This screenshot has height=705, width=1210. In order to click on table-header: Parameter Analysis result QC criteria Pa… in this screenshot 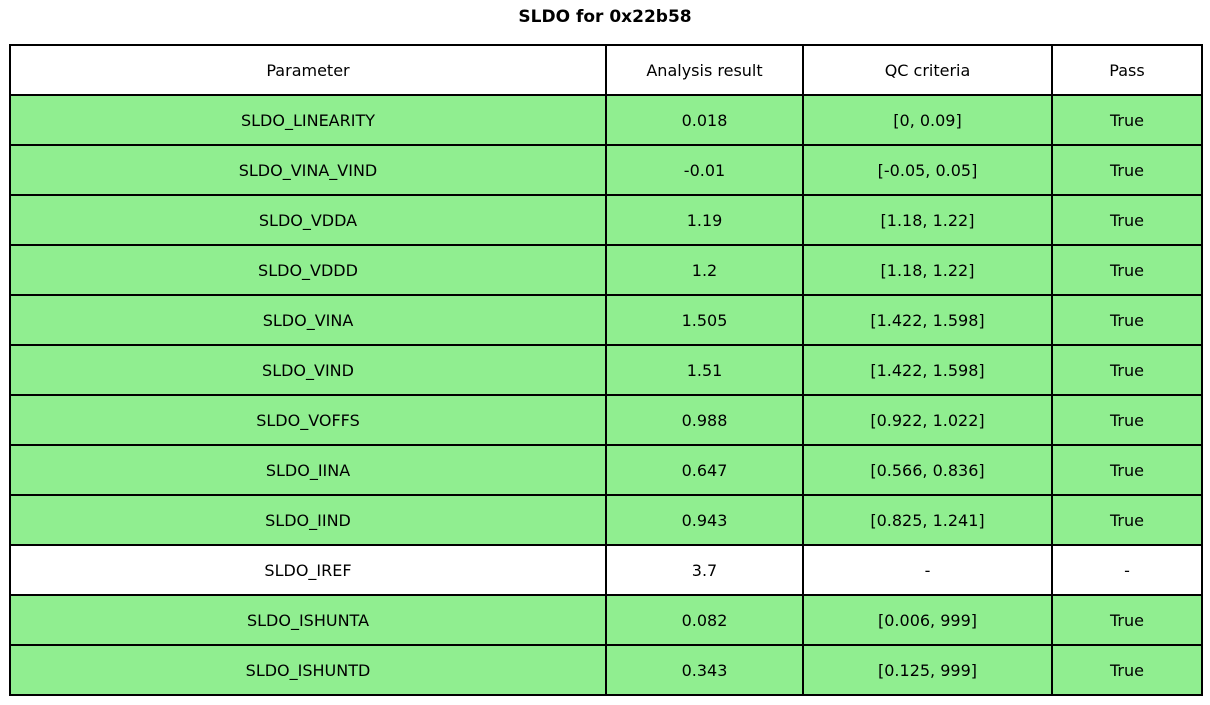, I will do `click(606, 70)`.